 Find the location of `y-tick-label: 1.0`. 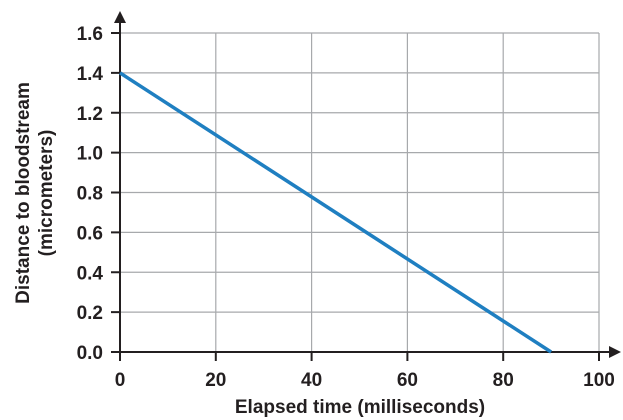

y-tick-label: 1.0 is located at coordinates (90, 154).